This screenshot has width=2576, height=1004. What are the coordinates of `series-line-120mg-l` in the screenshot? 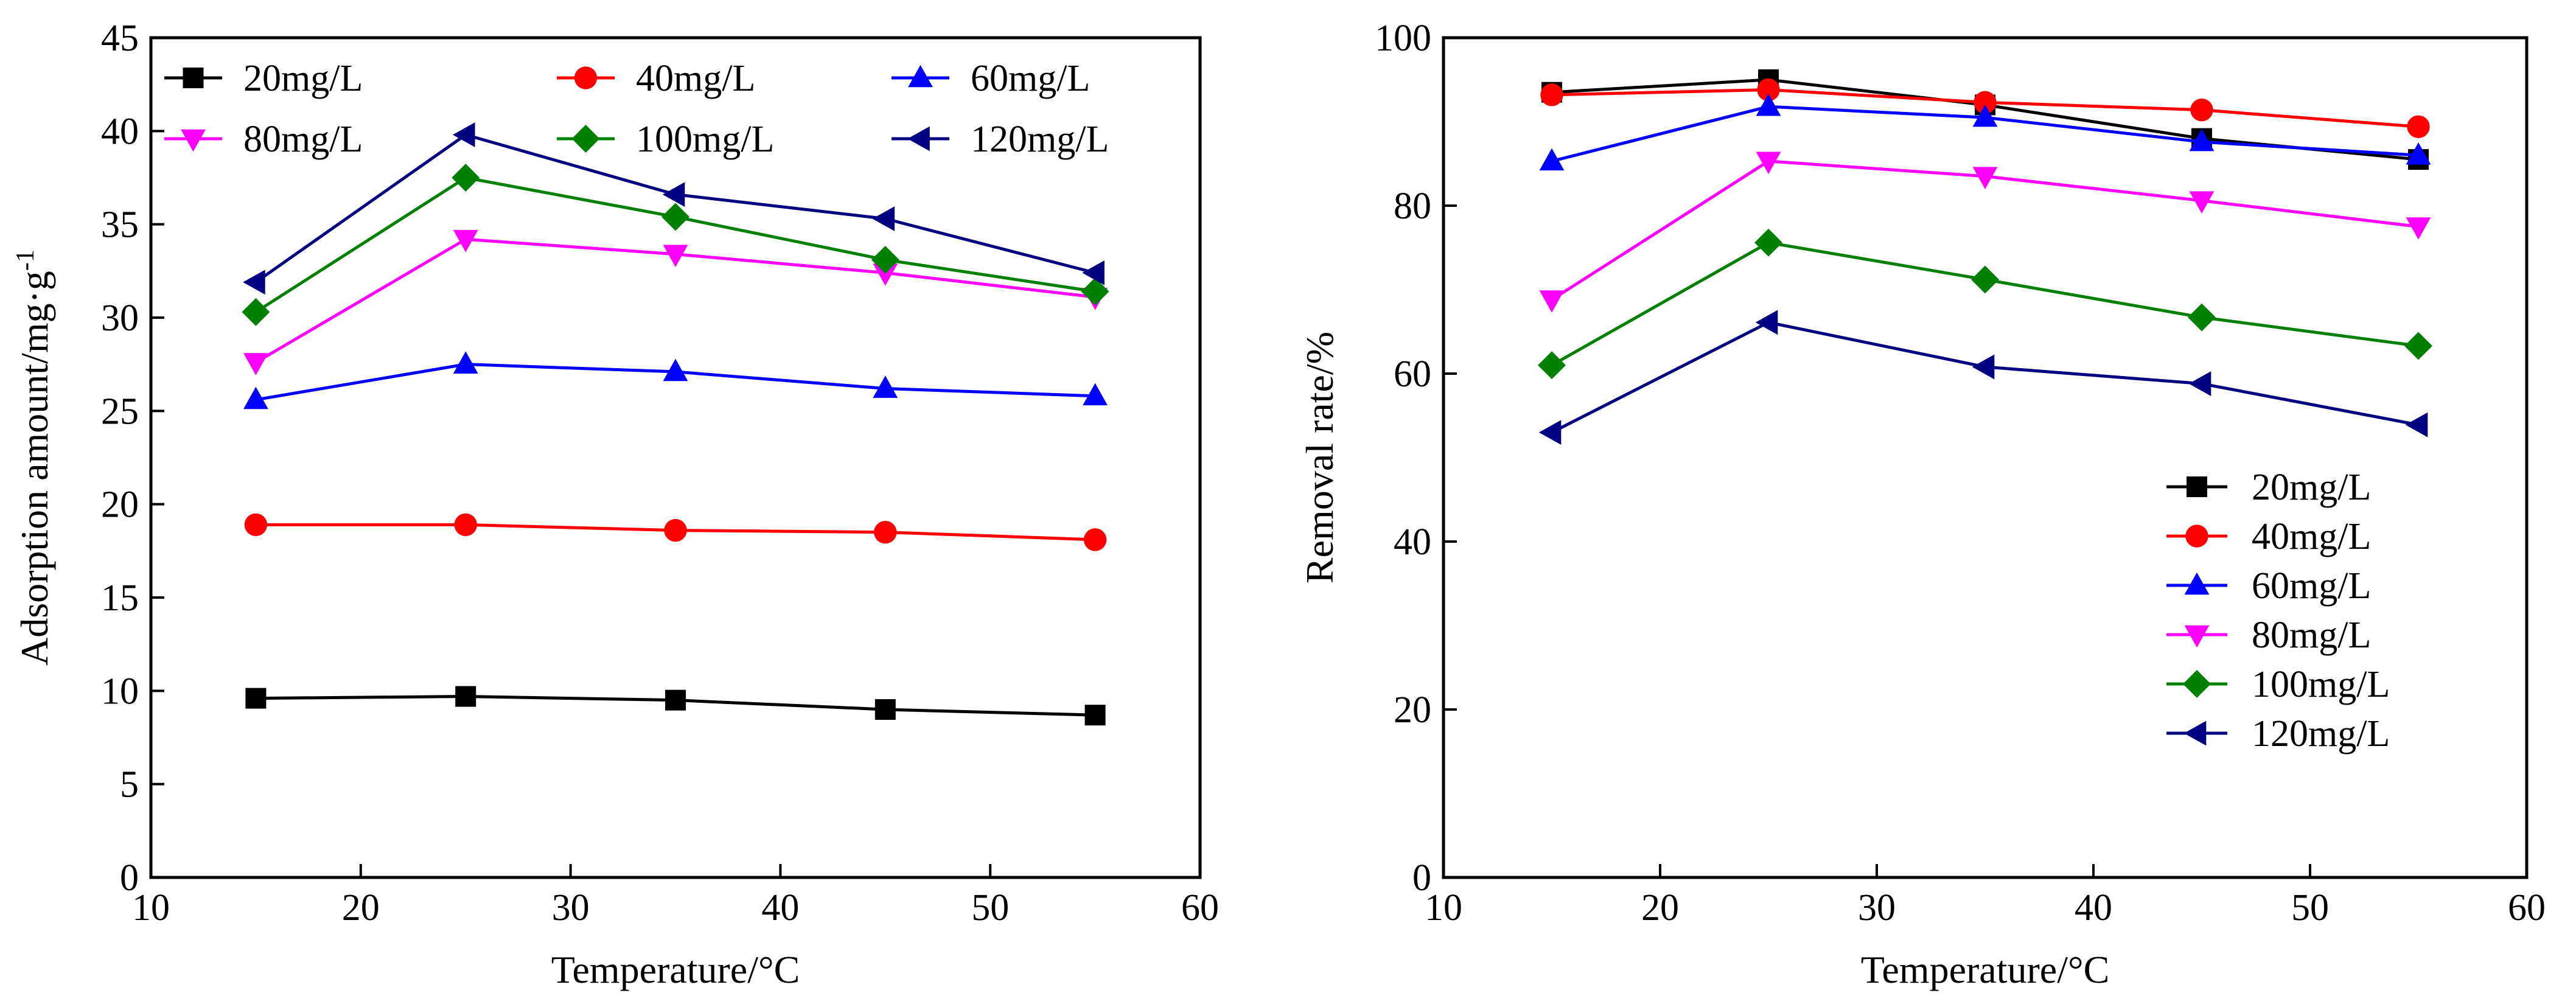 It's located at (1985, 378).